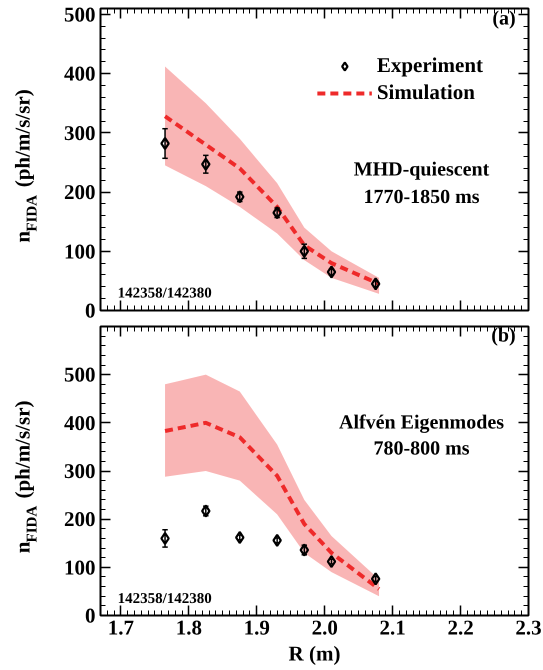 This screenshot has width=543, height=670. Describe the element at coordinates (189, 628) in the screenshot. I see `x-tick-label: 1.8` at that location.